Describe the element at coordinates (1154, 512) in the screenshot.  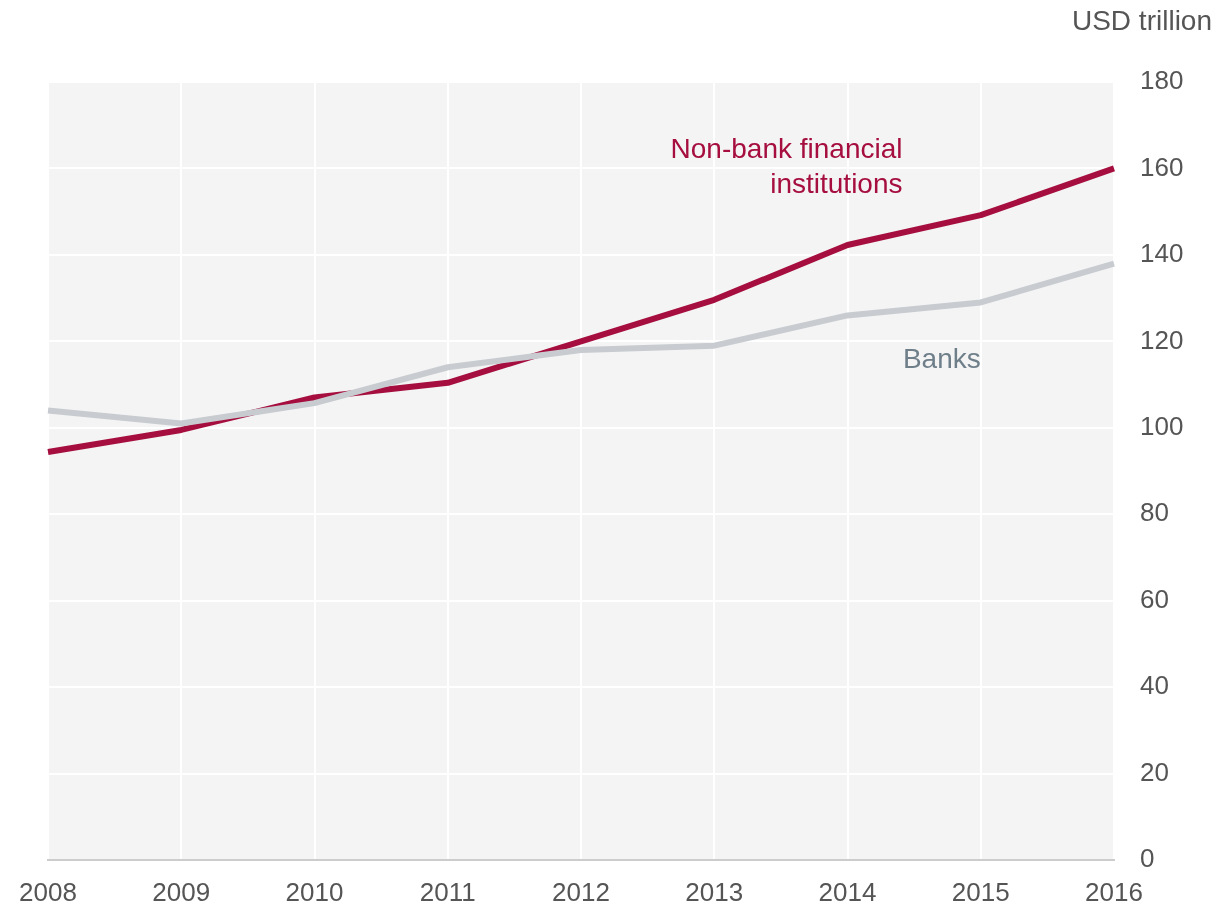
I see `y-tick-label: 80` at that location.